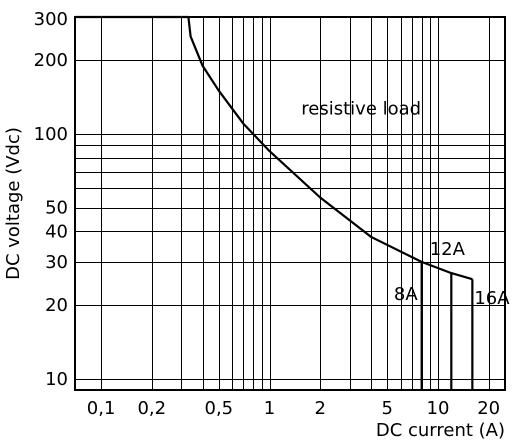  I want to click on rating-label-16a: 16A, so click(492, 298).